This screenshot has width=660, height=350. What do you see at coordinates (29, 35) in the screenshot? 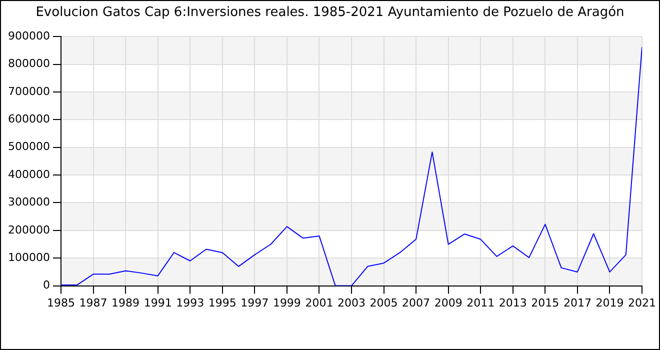
I see `y-tick-label: 900000` at bounding box center [29, 35].